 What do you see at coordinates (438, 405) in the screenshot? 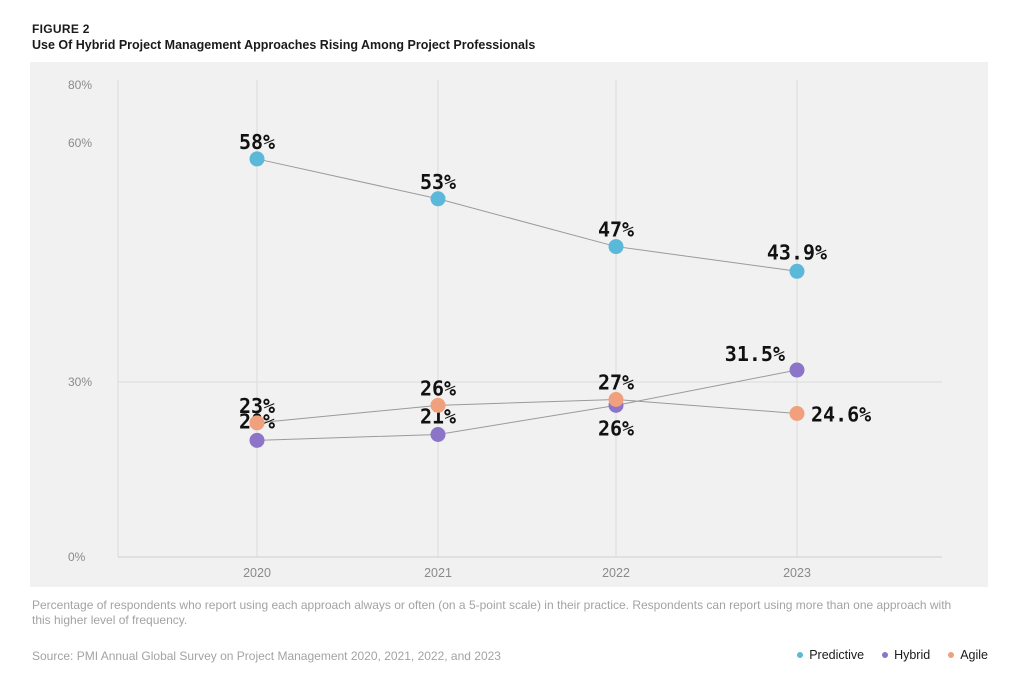
I see `point-agile-2021` at bounding box center [438, 405].